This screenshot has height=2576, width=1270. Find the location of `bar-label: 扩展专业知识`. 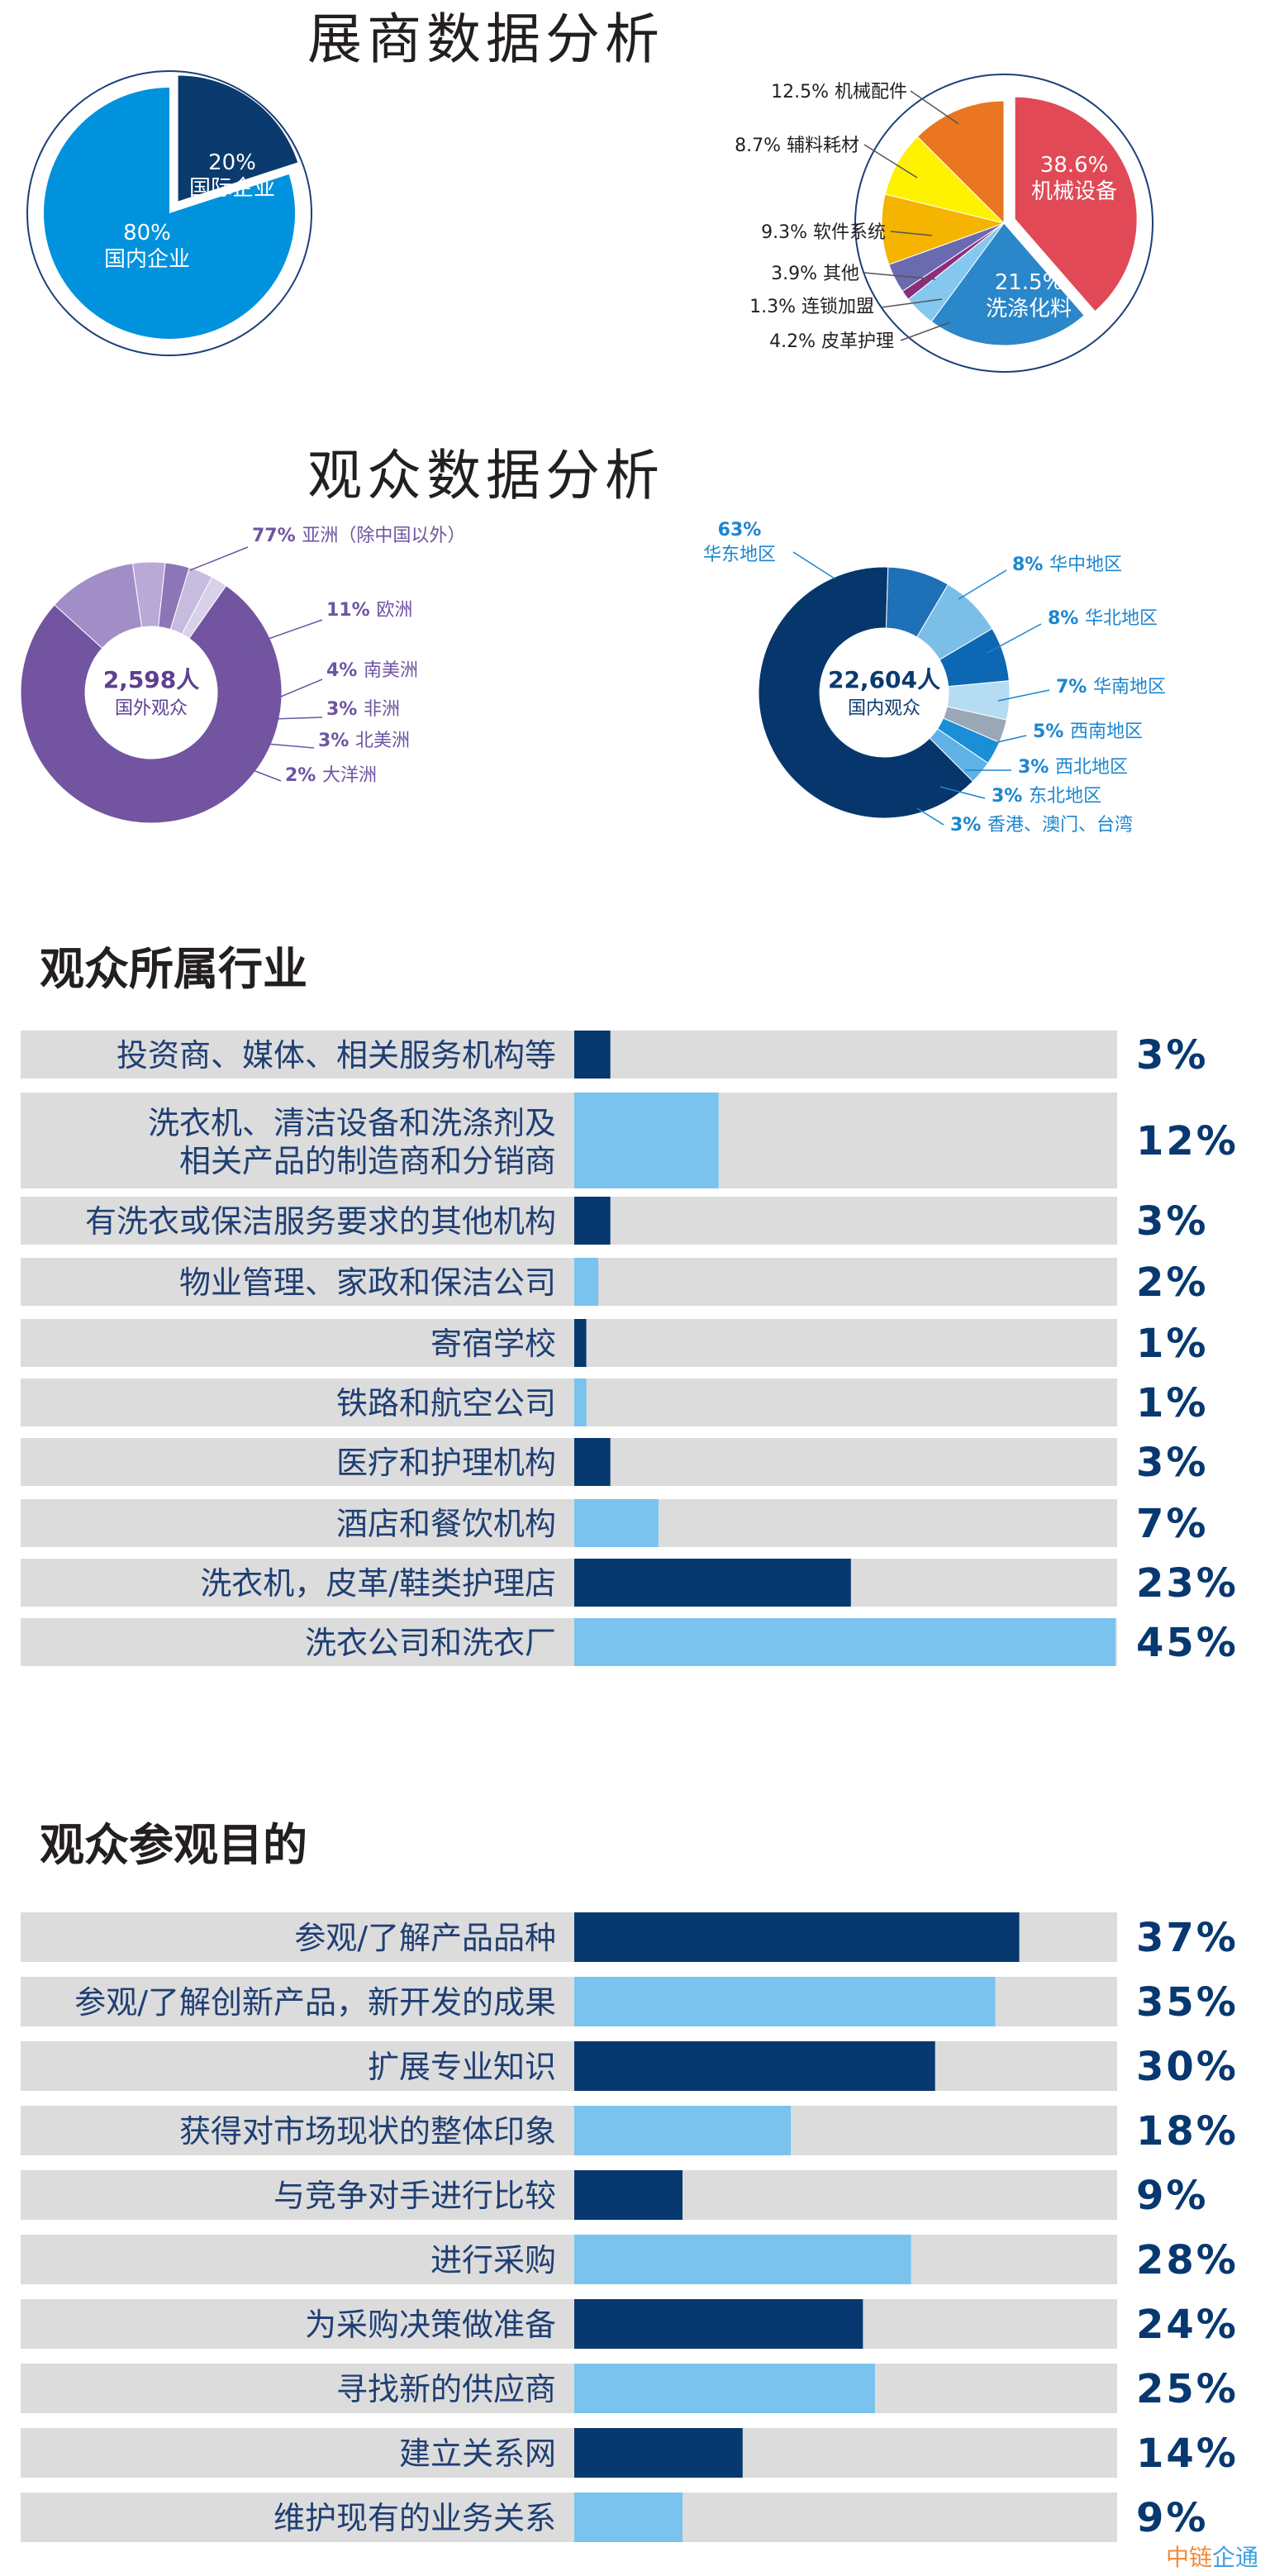

bar-label: 扩展专业知识 is located at coordinates (462, 2067).